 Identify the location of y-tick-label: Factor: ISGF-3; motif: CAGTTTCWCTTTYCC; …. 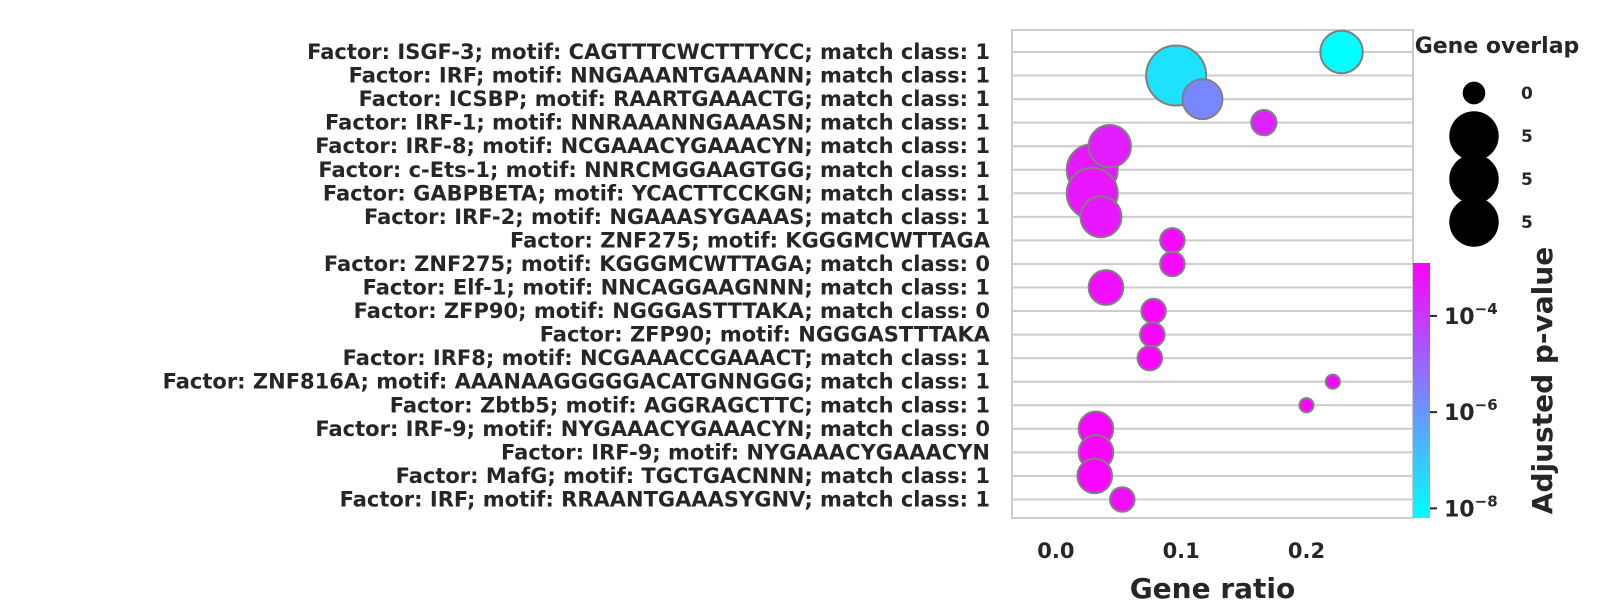
(648, 52).